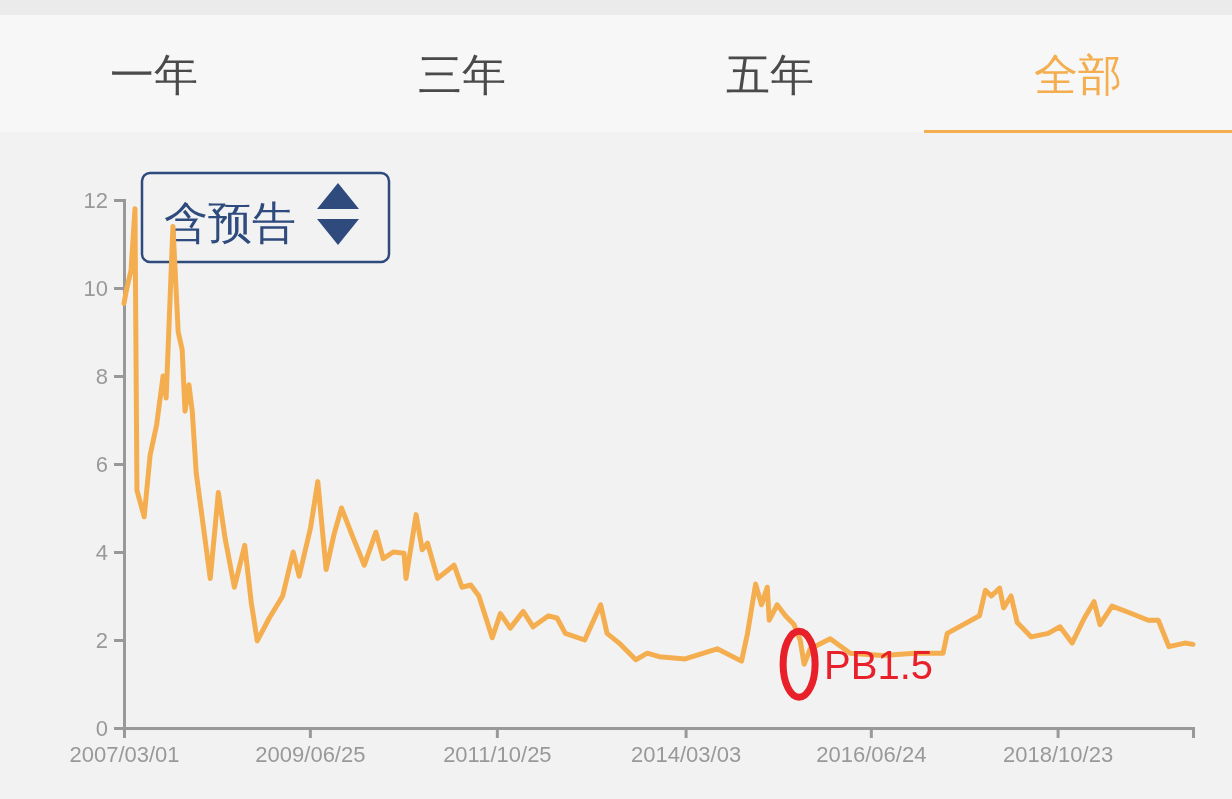 This screenshot has height=799, width=1232. I want to click on x-tick-label: 2018/10/23, so click(1058, 754).